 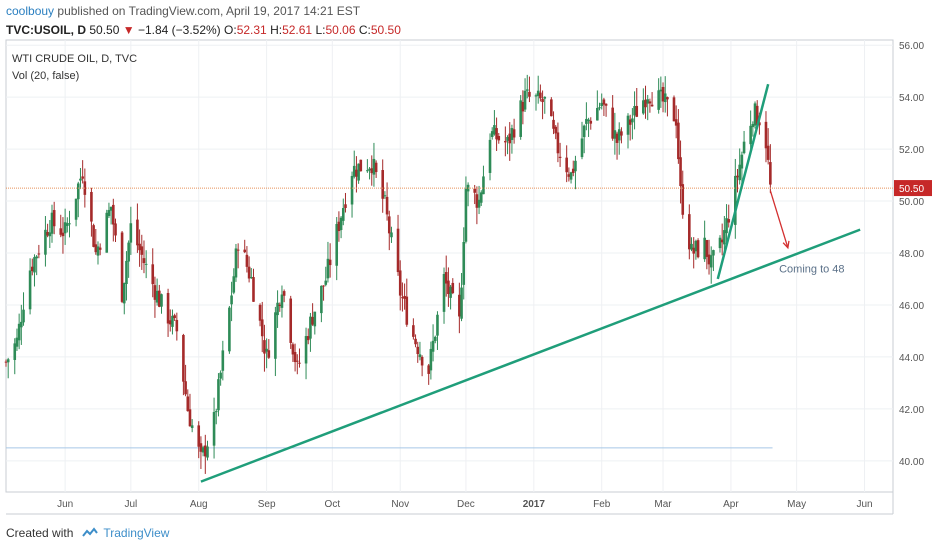 What do you see at coordinates (65, 504) in the screenshot?
I see `x-tick-label: Jun` at bounding box center [65, 504].